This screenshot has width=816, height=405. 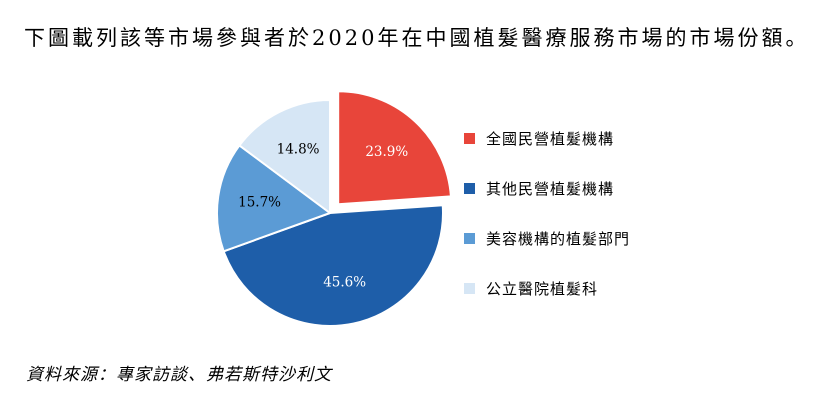 I want to click on pie-slice-label: 15.7%, so click(x=259, y=203).